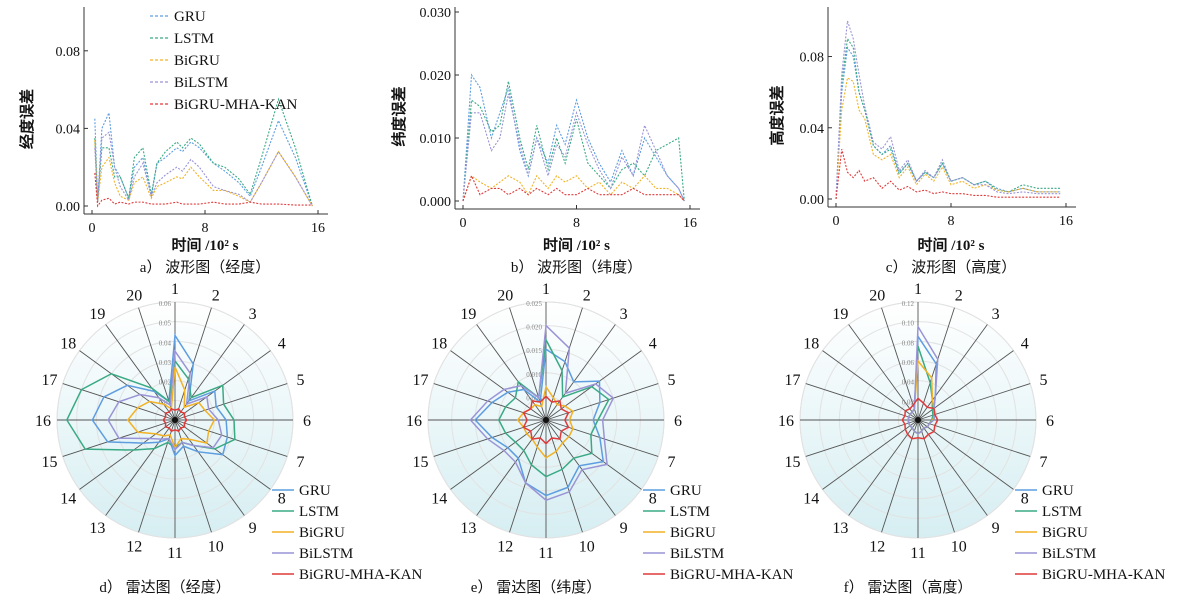 The image size is (1200, 605). I want to click on radar-axis-label: 18, so click(811, 343).